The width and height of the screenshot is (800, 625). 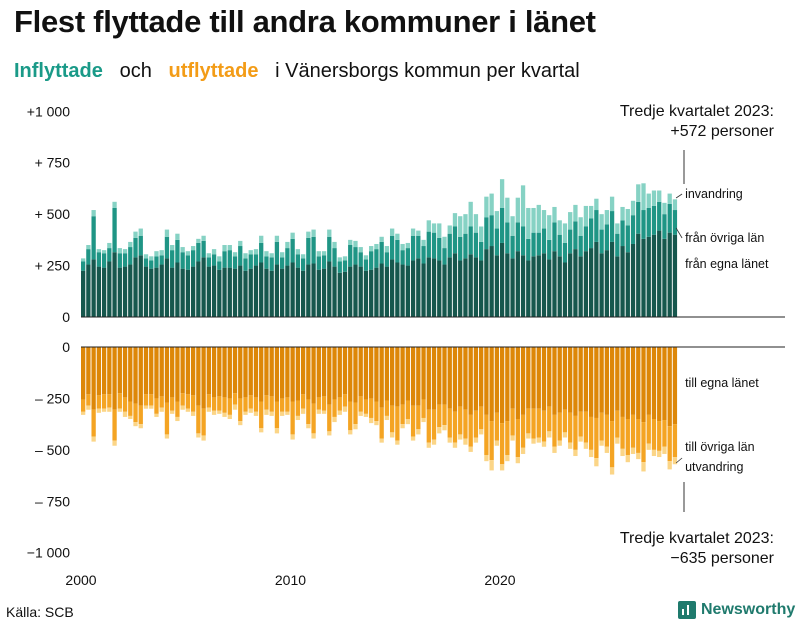 I want to click on subtitle-rest: i Vänersborgs kommun per kvartal, so click(x=427, y=71).